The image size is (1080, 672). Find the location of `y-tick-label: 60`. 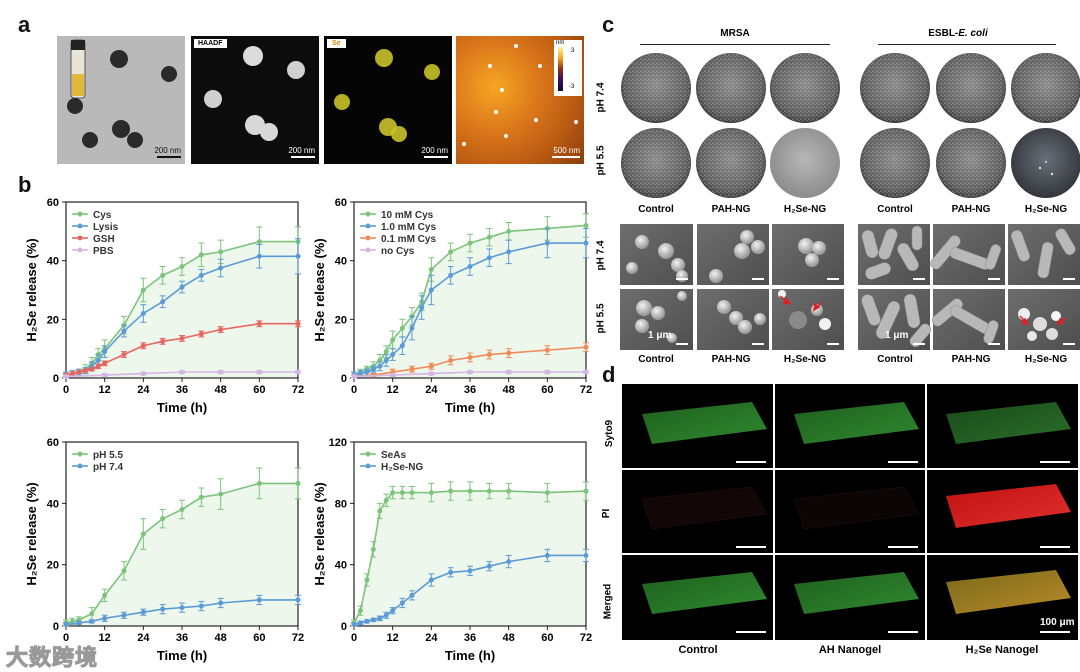

y-tick-label: 60 is located at coordinates (341, 203).